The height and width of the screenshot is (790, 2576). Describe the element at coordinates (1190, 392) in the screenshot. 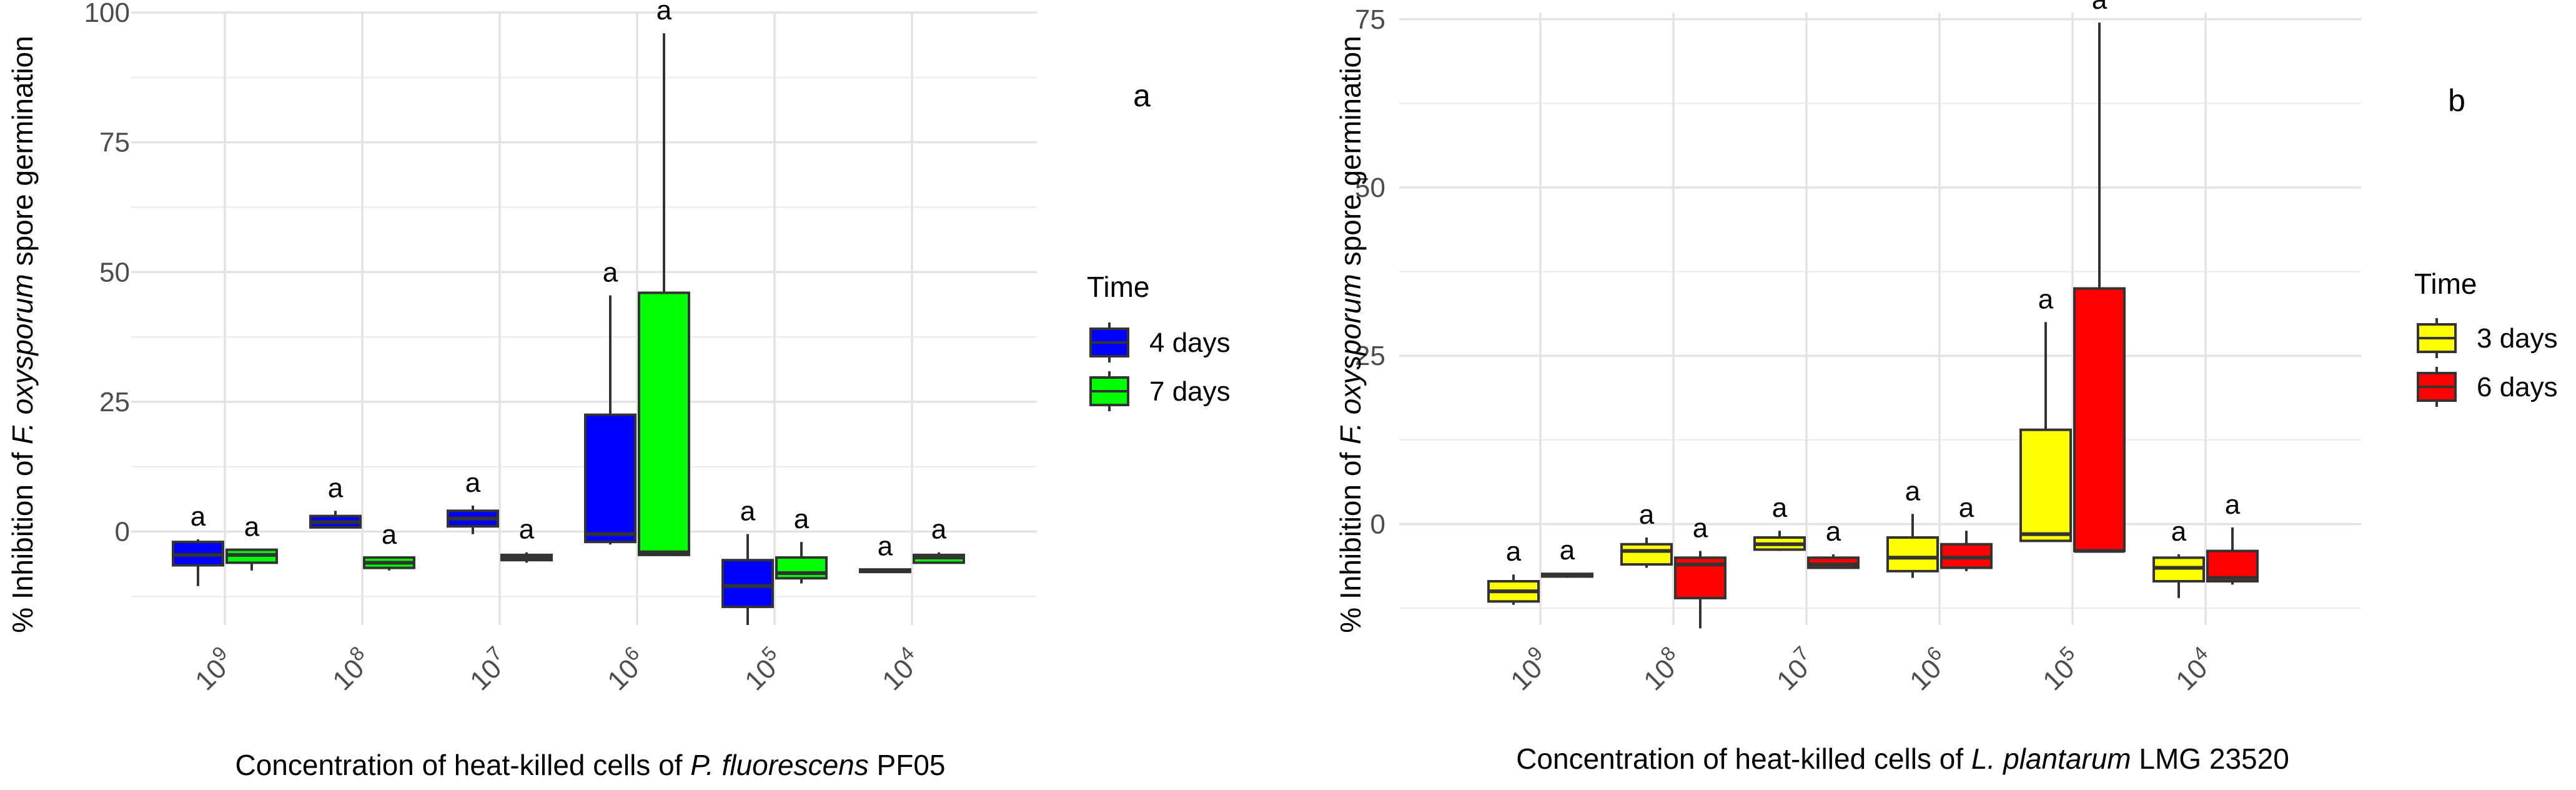

I see `legend-label: 7 days` at that location.